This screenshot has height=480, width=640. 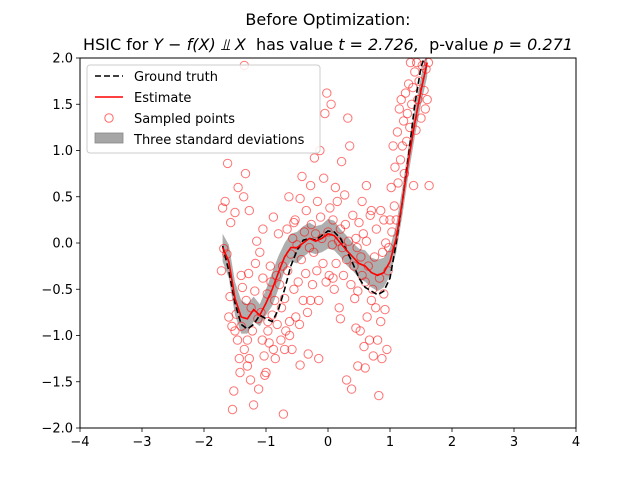 I want to click on y-tick-label: −1.0, so click(x=57, y=336).